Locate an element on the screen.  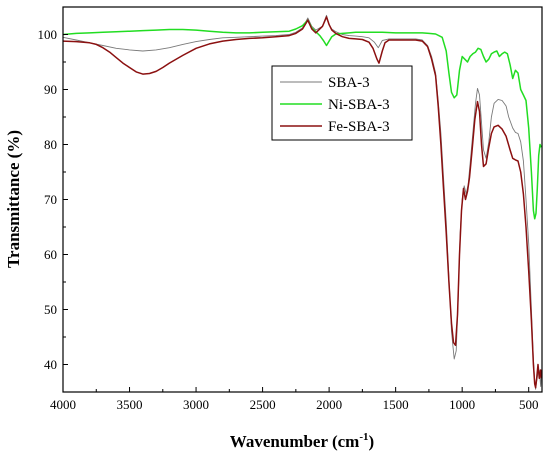
y-tick-label: 80 is located at coordinates (50, 144).